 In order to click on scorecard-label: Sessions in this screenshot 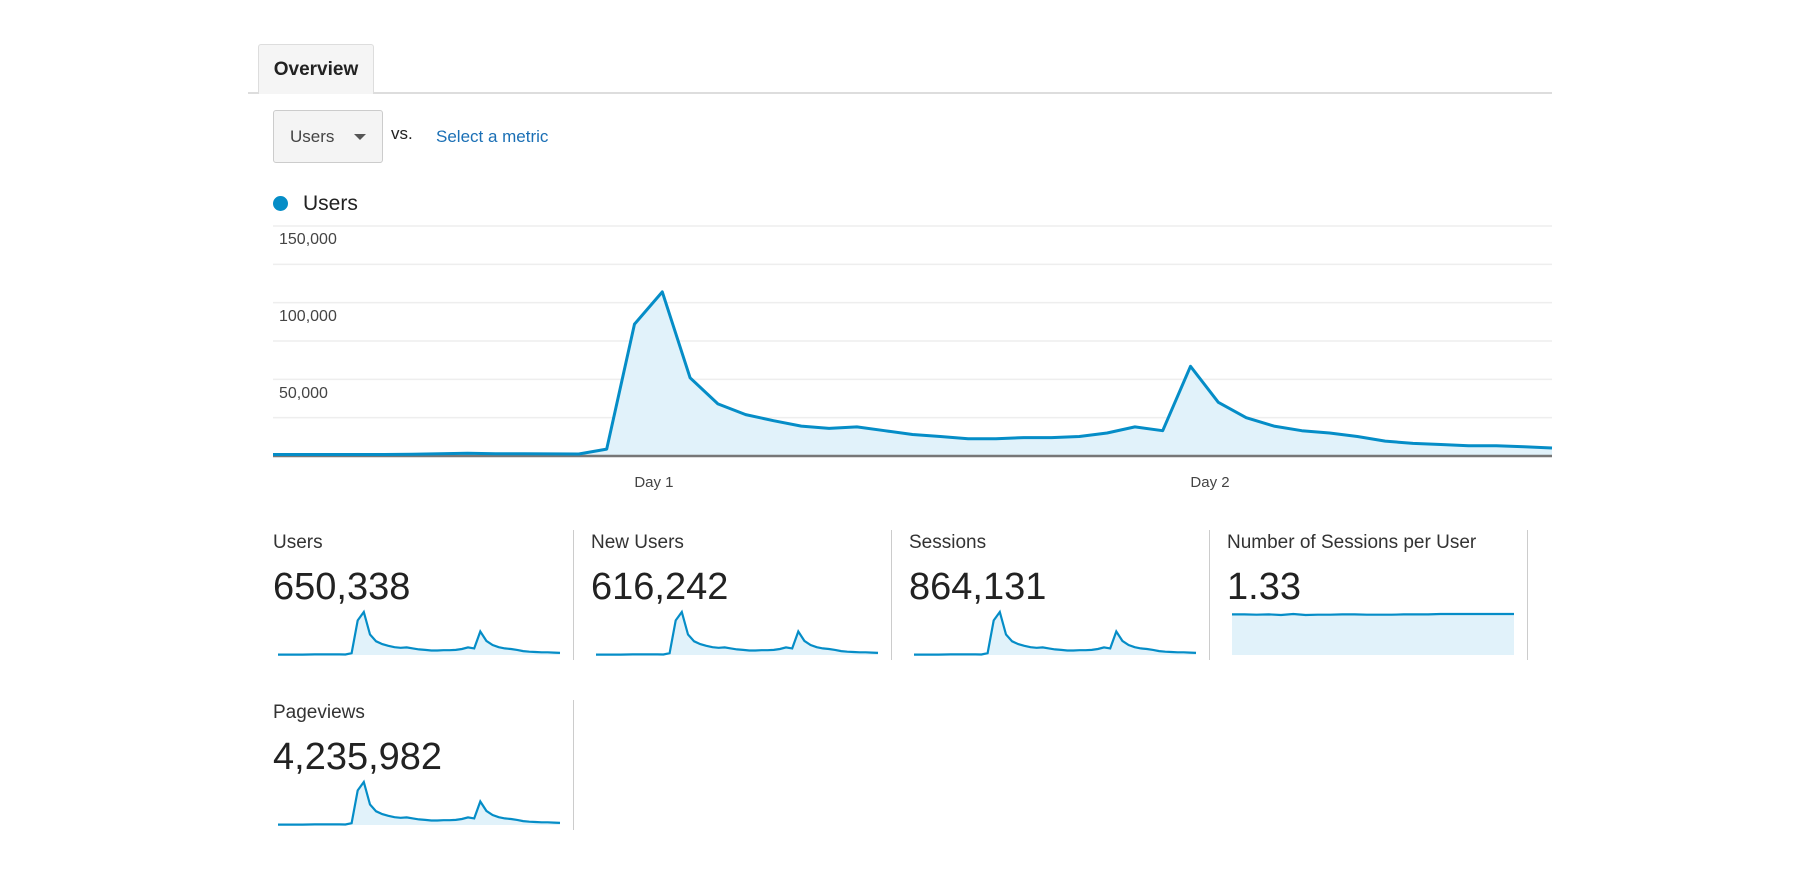, I will do `click(948, 542)`.